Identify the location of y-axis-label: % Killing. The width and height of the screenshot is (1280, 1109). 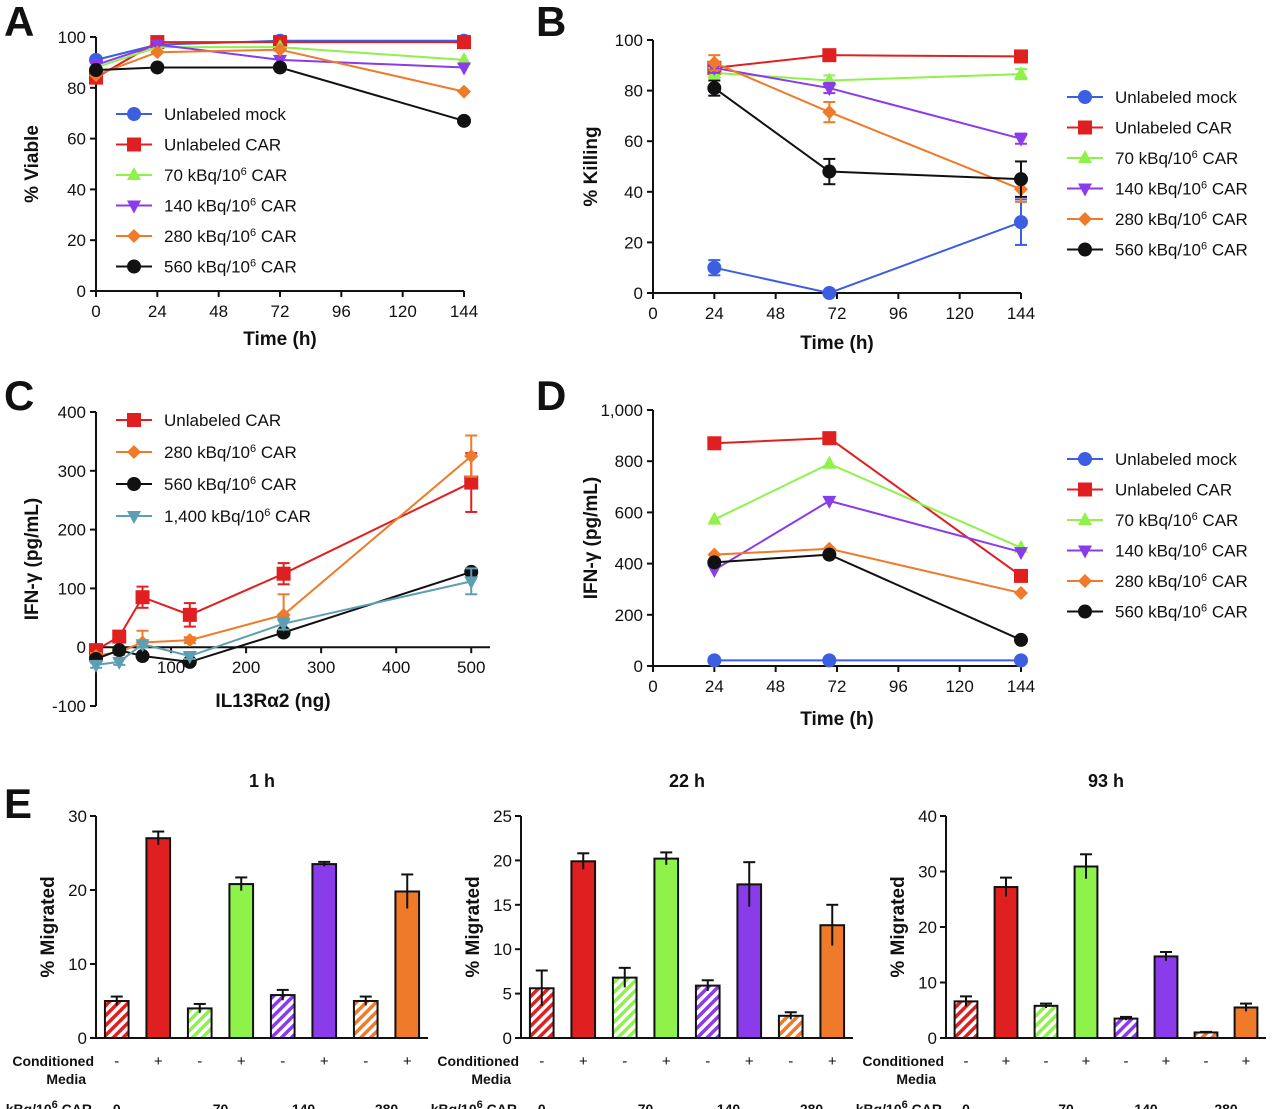
(591, 166).